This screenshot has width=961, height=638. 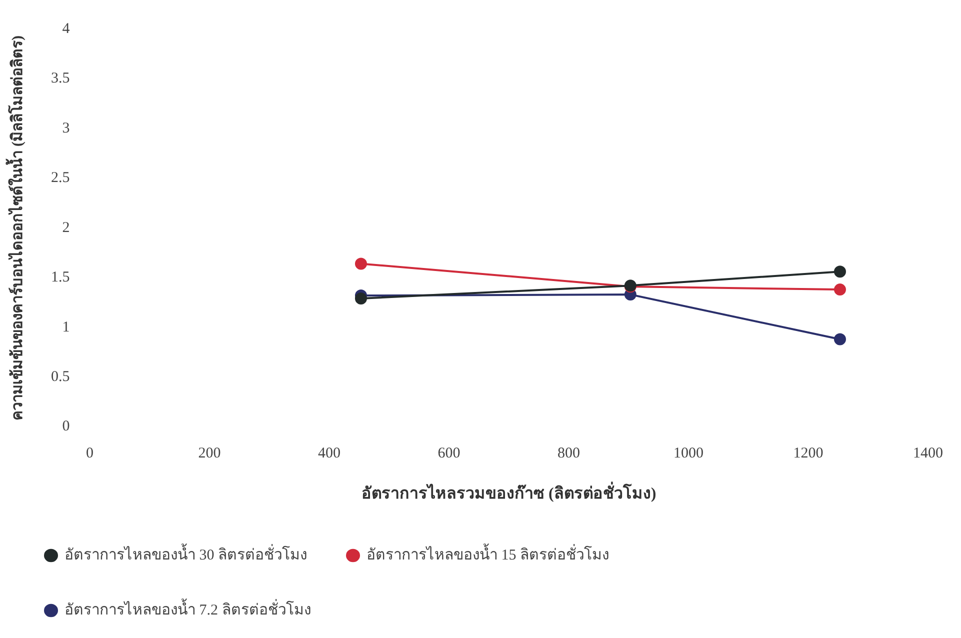 I want to click on legend-label: อัตราการไหลของน้ำ 15 ลิตรต่อชั่วโมง, so click(x=487, y=553).